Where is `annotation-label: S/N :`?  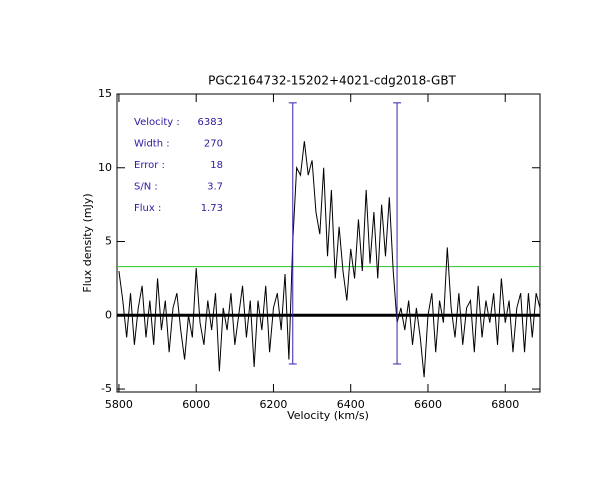 annotation-label: S/N : is located at coordinates (146, 187).